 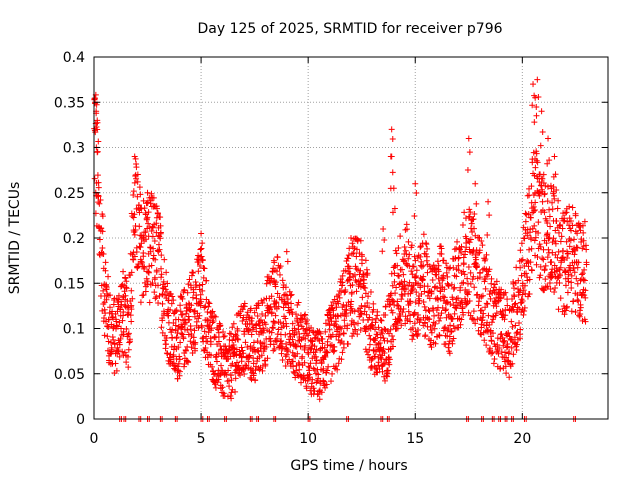 What do you see at coordinates (74, 149) in the screenshot?
I see `y-tick-label: 0.3` at bounding box center [74, 149].